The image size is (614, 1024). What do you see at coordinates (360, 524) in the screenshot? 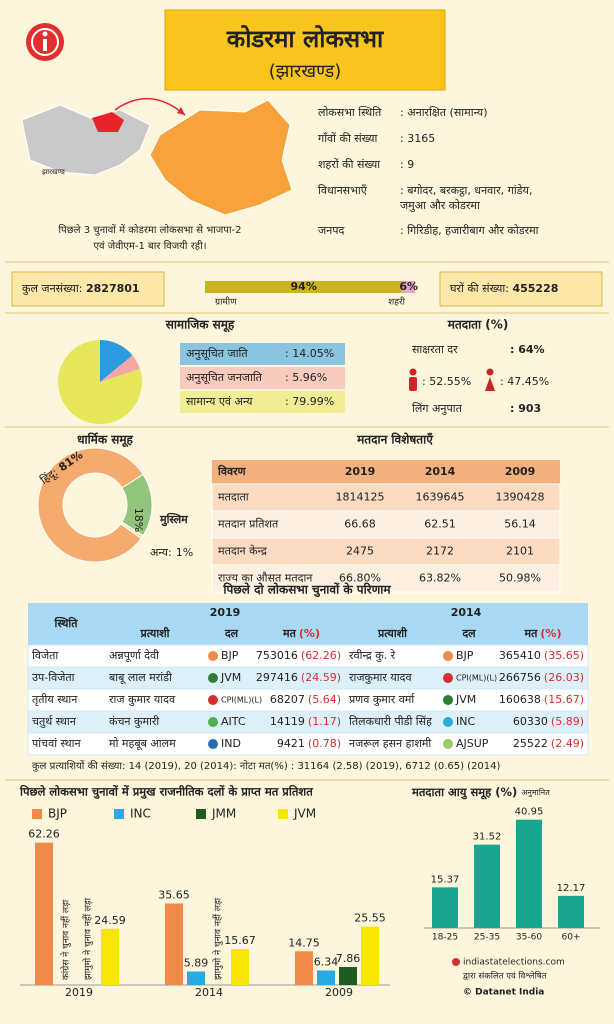
I see `table-cell: 66.68` at bounding box center [360, 524].